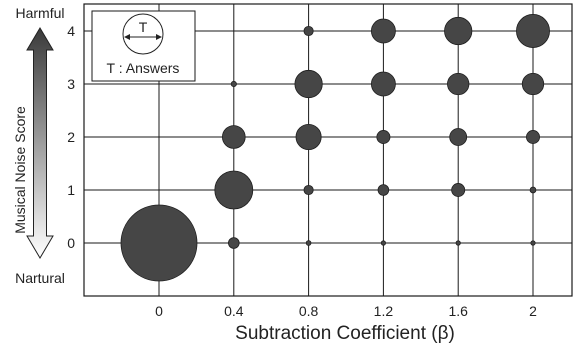  Describe the element at coordinates (39, 13) in the screenshot. I see `y-top-label: Harmful` at that location.